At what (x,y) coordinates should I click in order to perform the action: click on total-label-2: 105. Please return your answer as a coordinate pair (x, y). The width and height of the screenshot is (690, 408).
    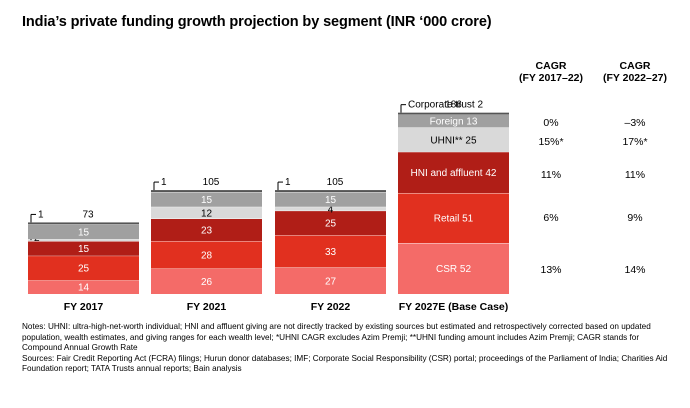
    Looking at the image, I should click on (335, 182).